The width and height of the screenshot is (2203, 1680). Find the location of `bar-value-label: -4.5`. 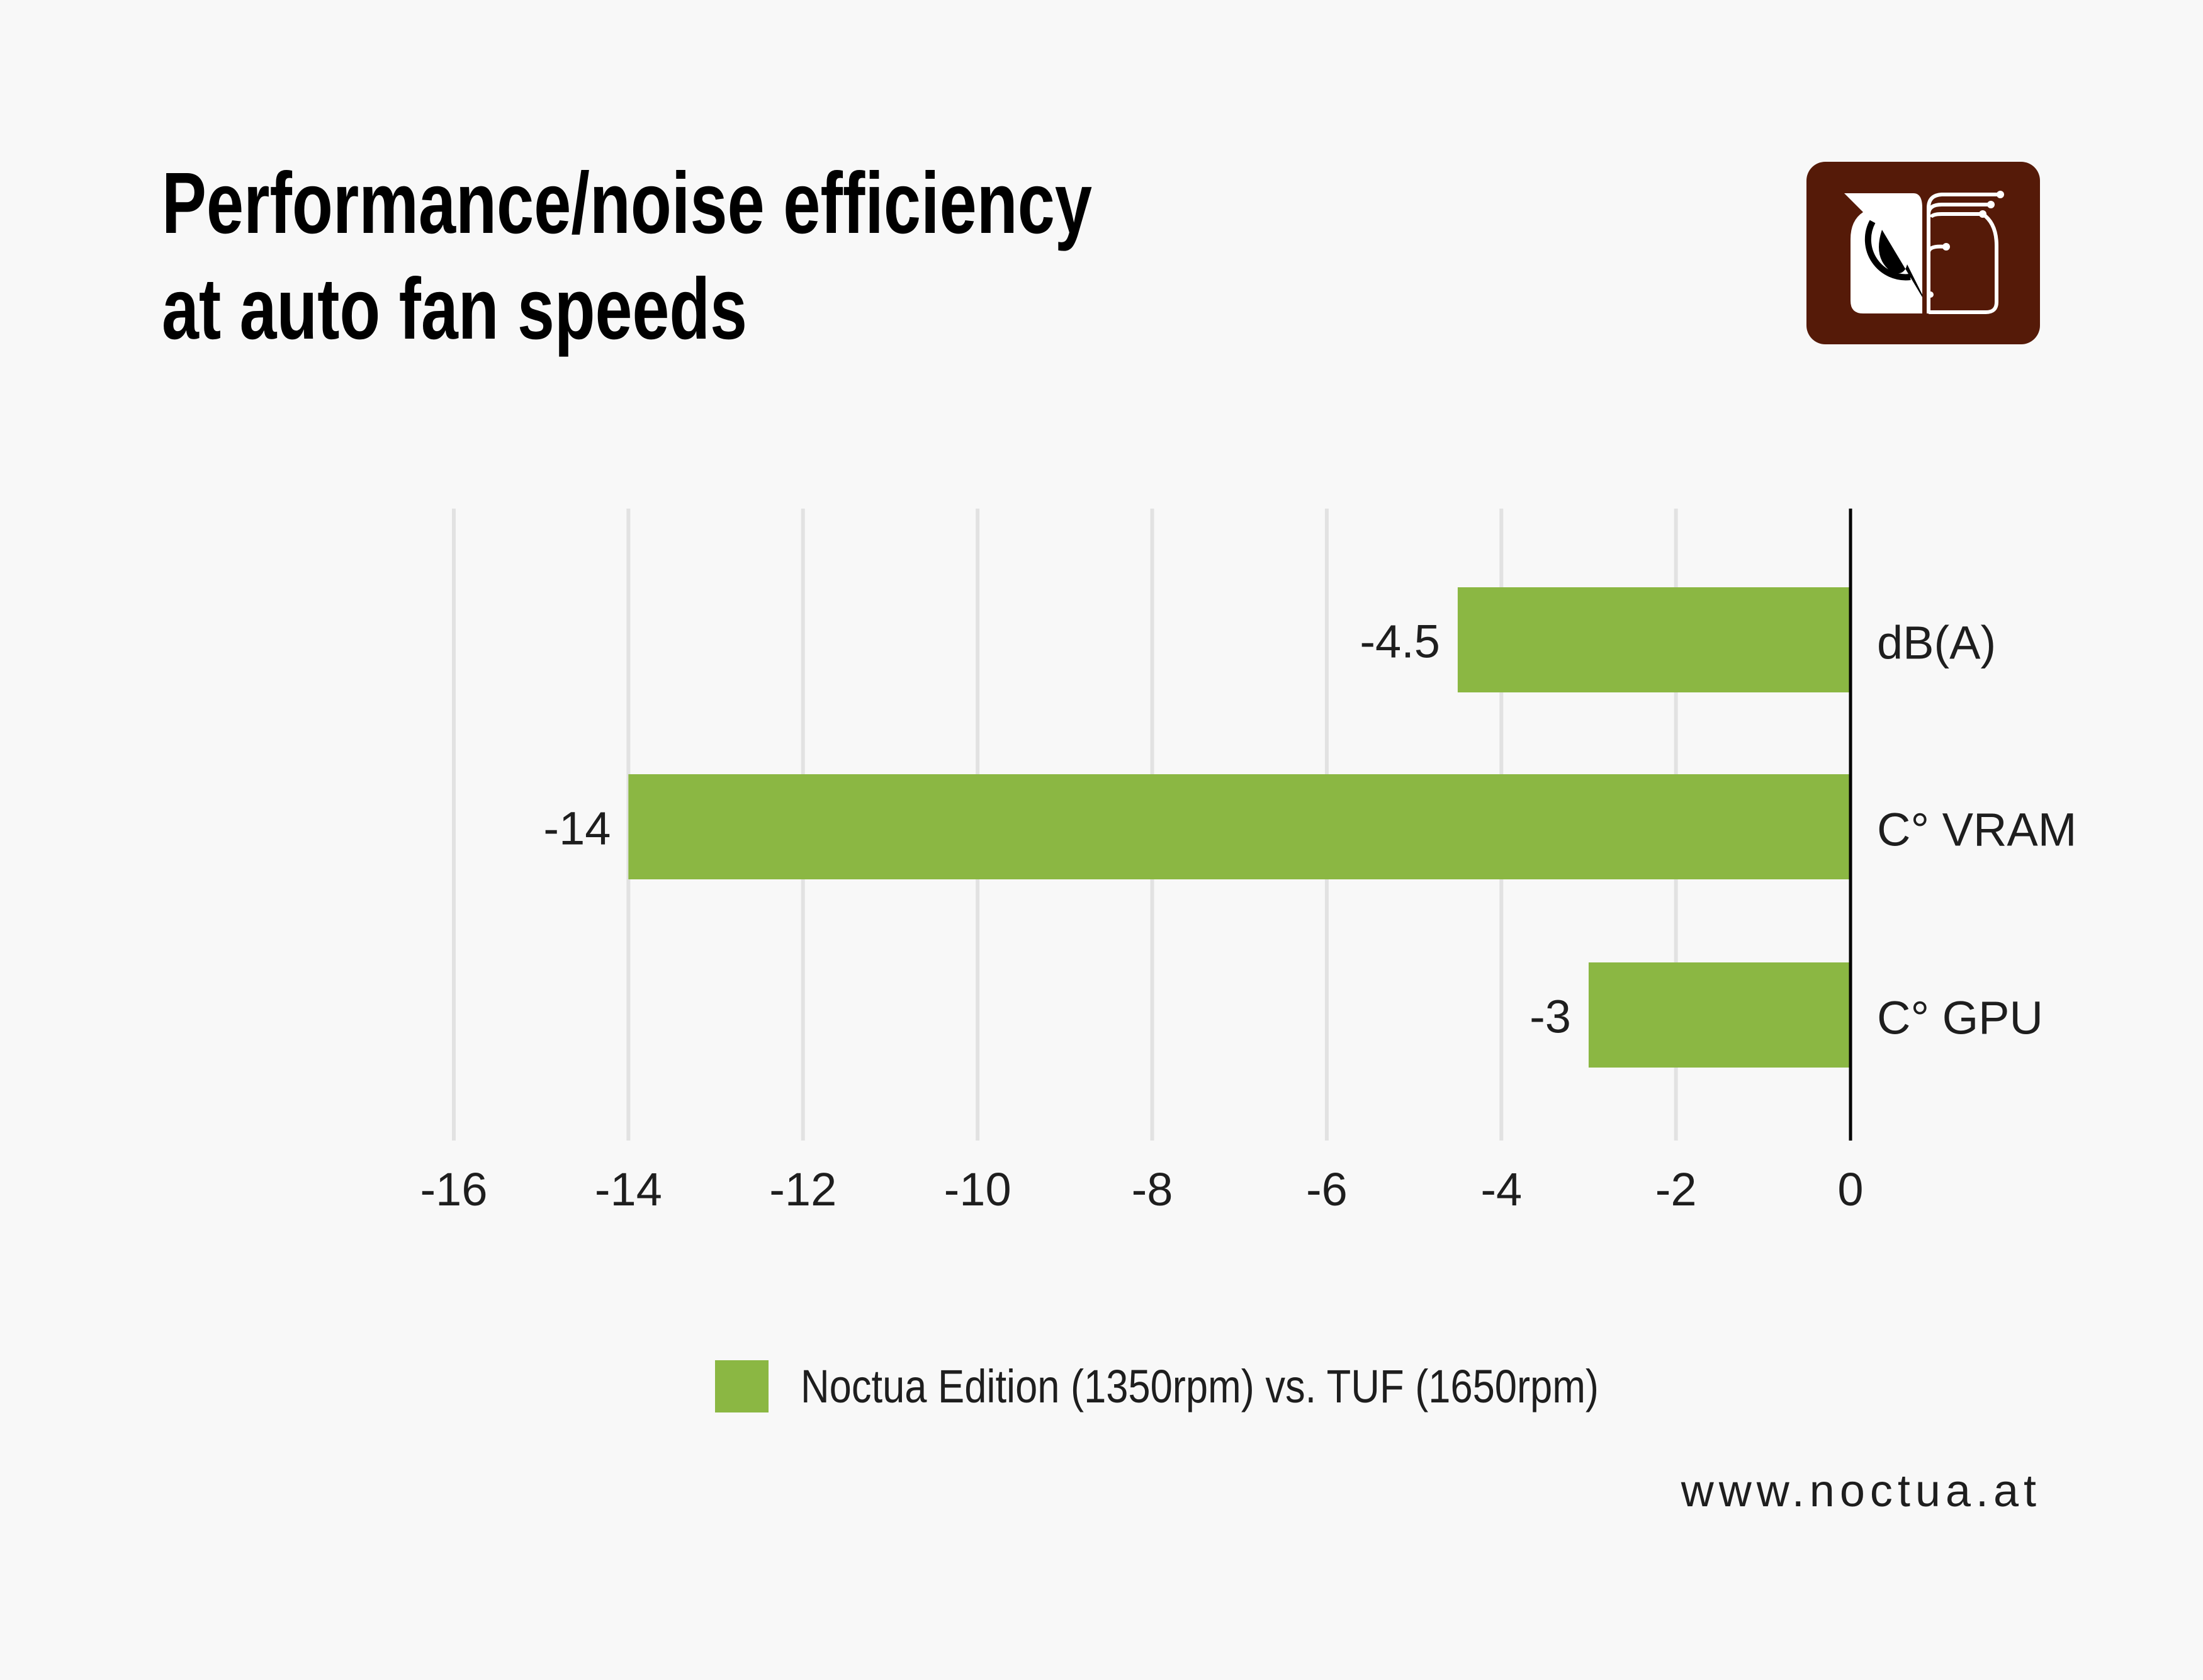

bar-value-label: -4.5 is located at coordinates (1400, 642).